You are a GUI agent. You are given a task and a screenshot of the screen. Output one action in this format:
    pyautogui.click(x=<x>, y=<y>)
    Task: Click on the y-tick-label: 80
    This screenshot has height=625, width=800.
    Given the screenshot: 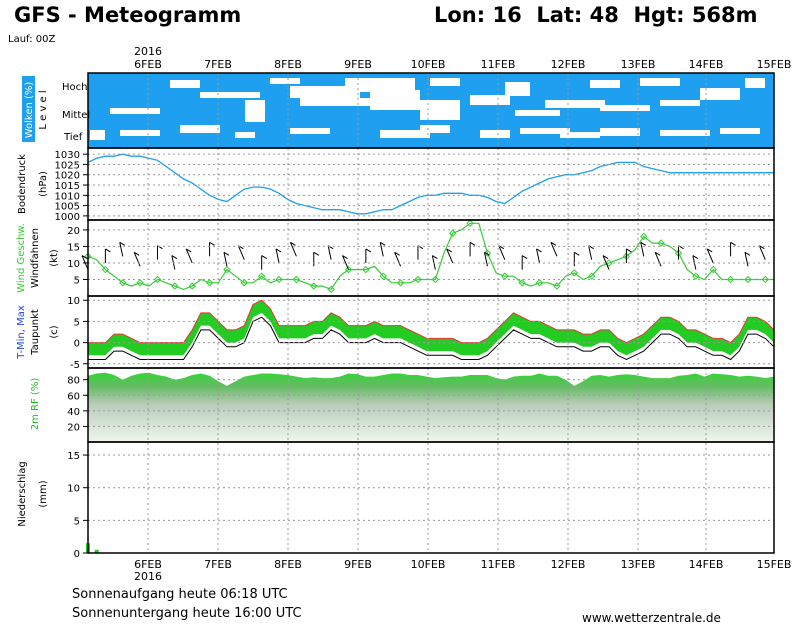 What is the action you would take?
    pyautogui.click(x=73, y=381)
    